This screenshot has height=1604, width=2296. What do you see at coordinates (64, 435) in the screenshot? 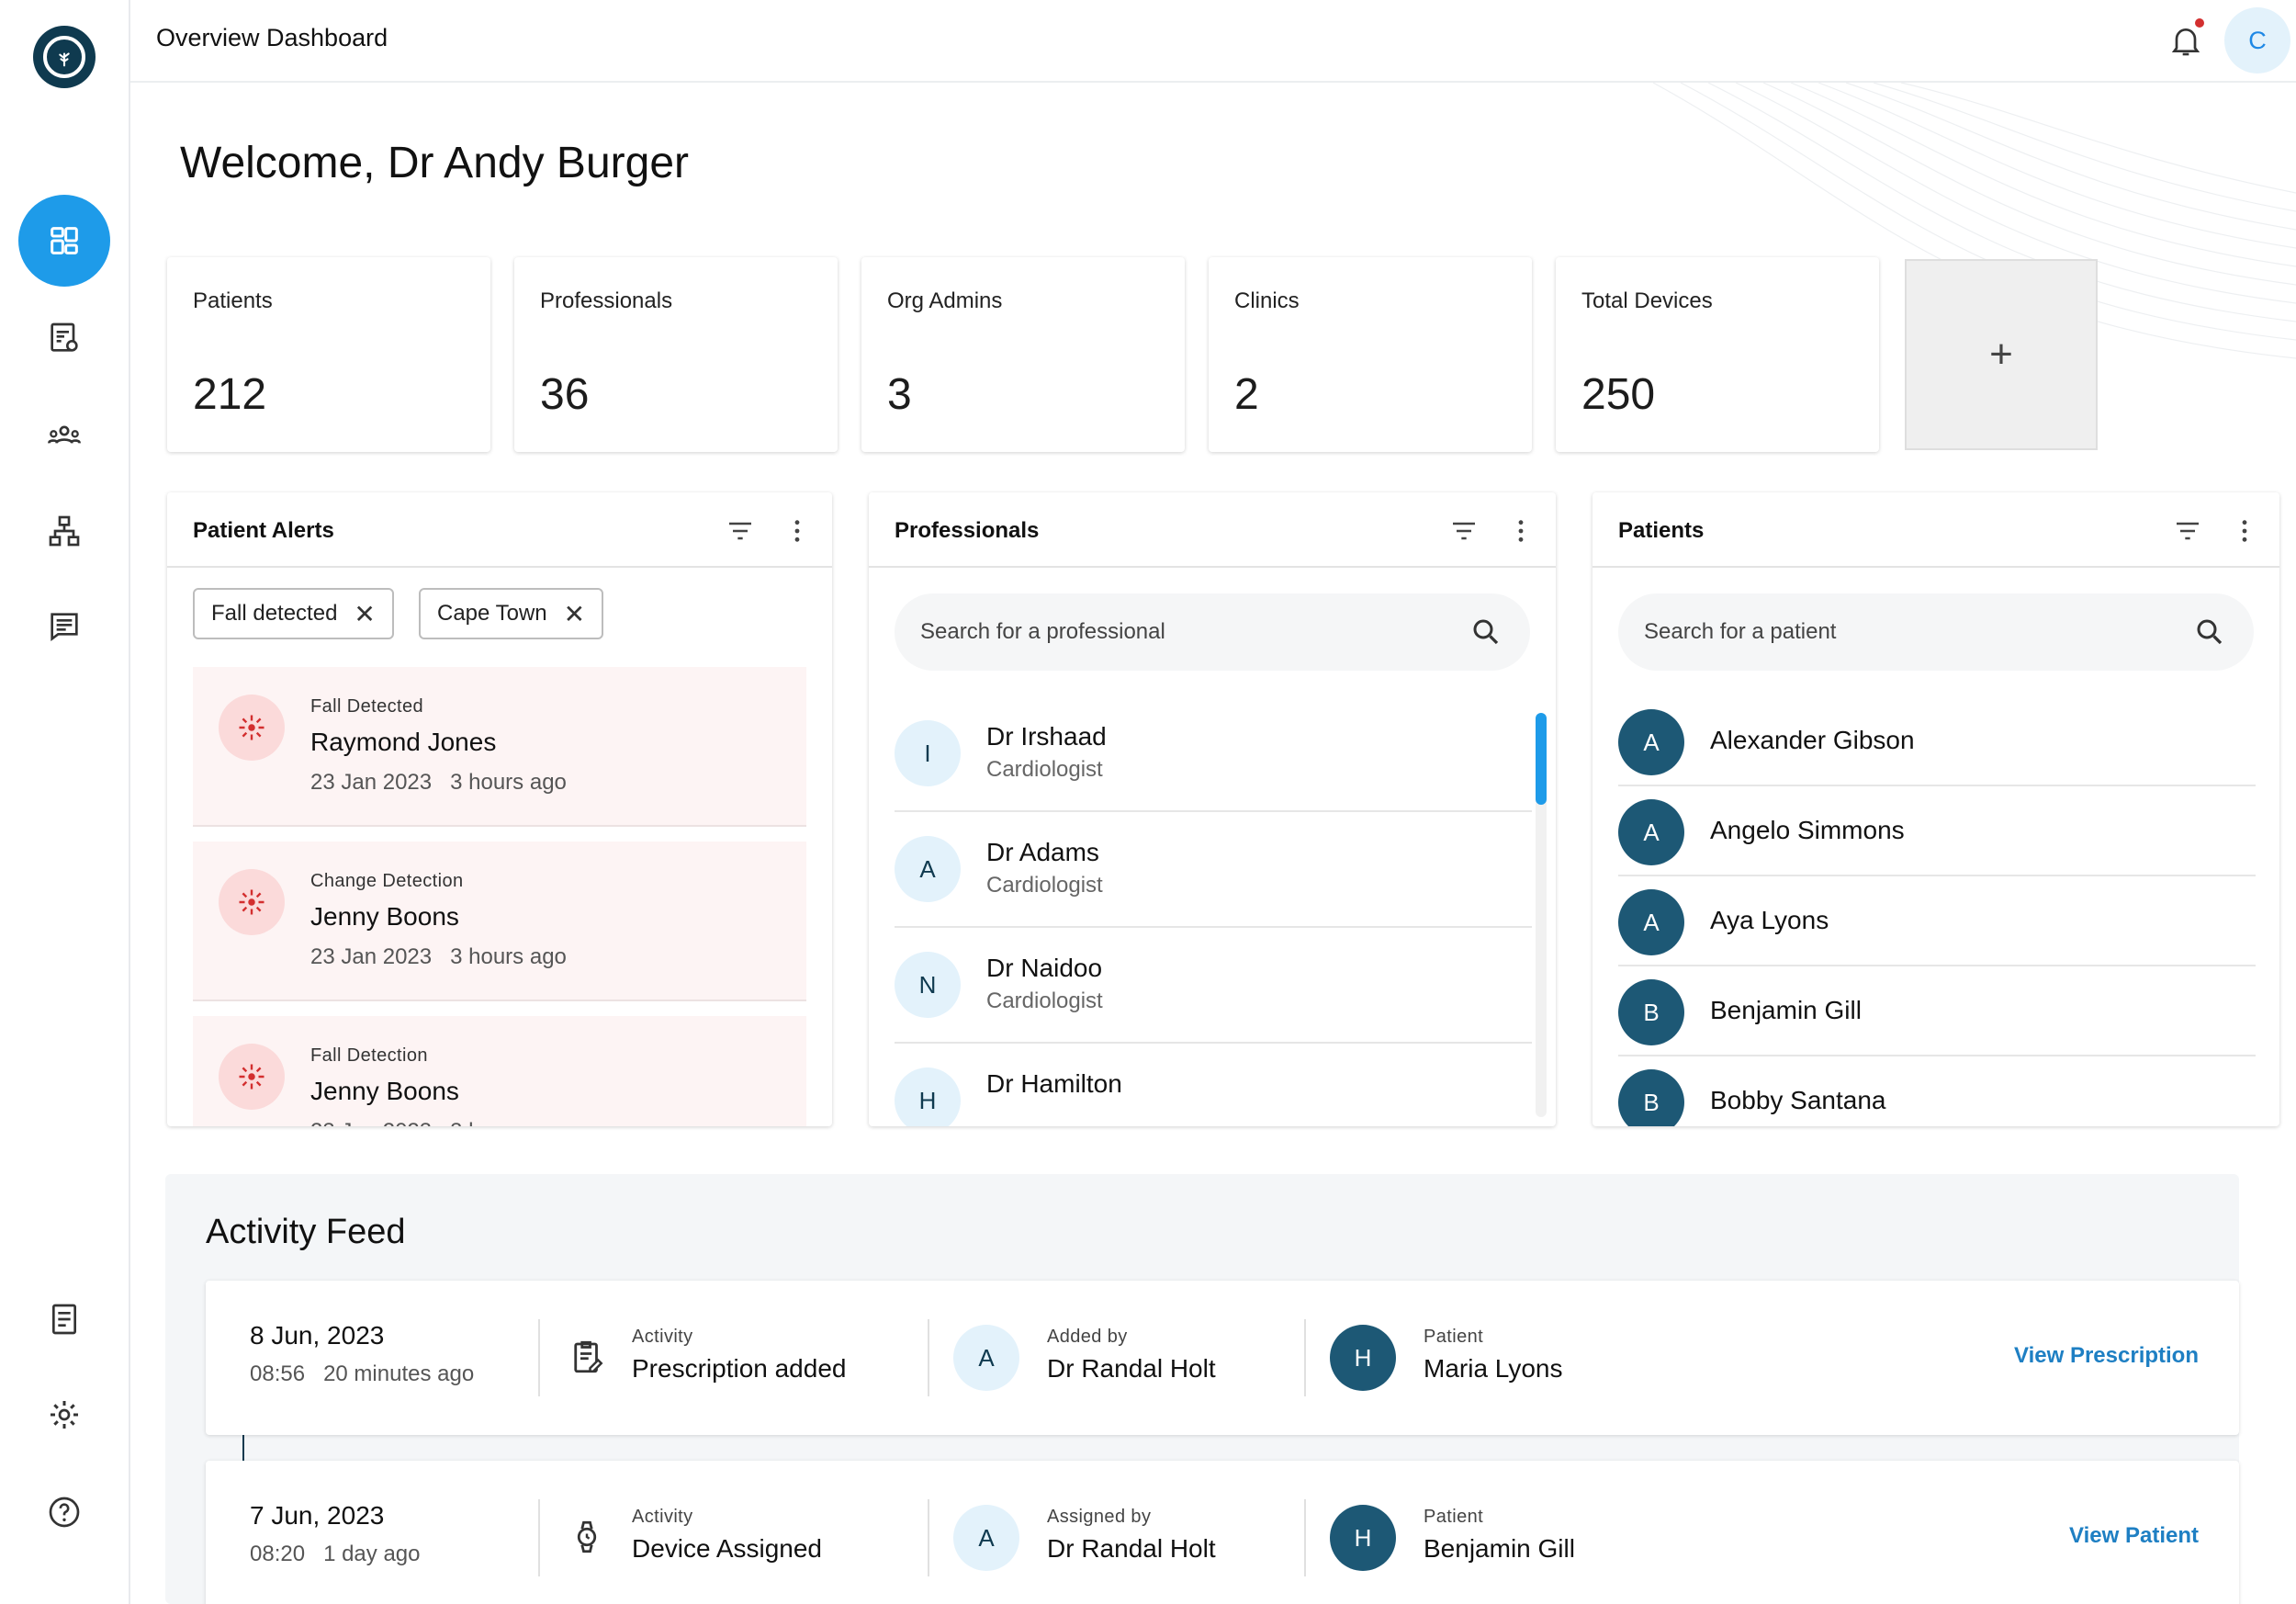
I see `nav-patients` at bounding box center [64, 435].